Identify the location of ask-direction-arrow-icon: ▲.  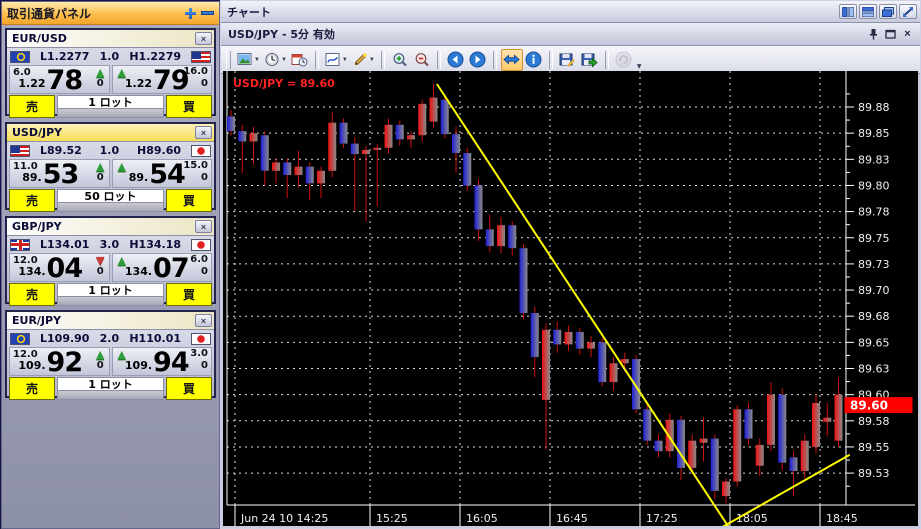
(121, 354).